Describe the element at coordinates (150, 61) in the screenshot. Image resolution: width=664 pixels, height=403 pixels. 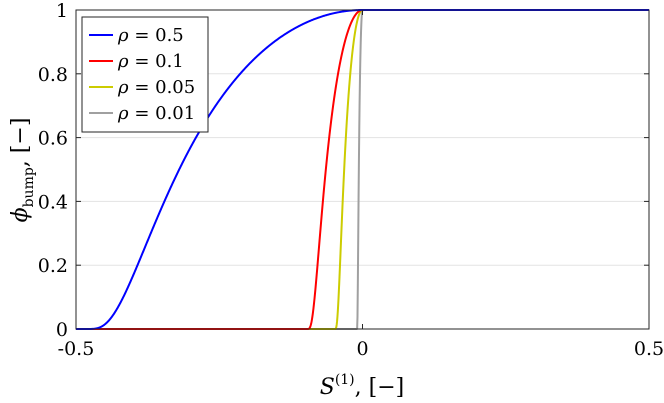
I see `legend-label: ρ = 0.1` at that location.